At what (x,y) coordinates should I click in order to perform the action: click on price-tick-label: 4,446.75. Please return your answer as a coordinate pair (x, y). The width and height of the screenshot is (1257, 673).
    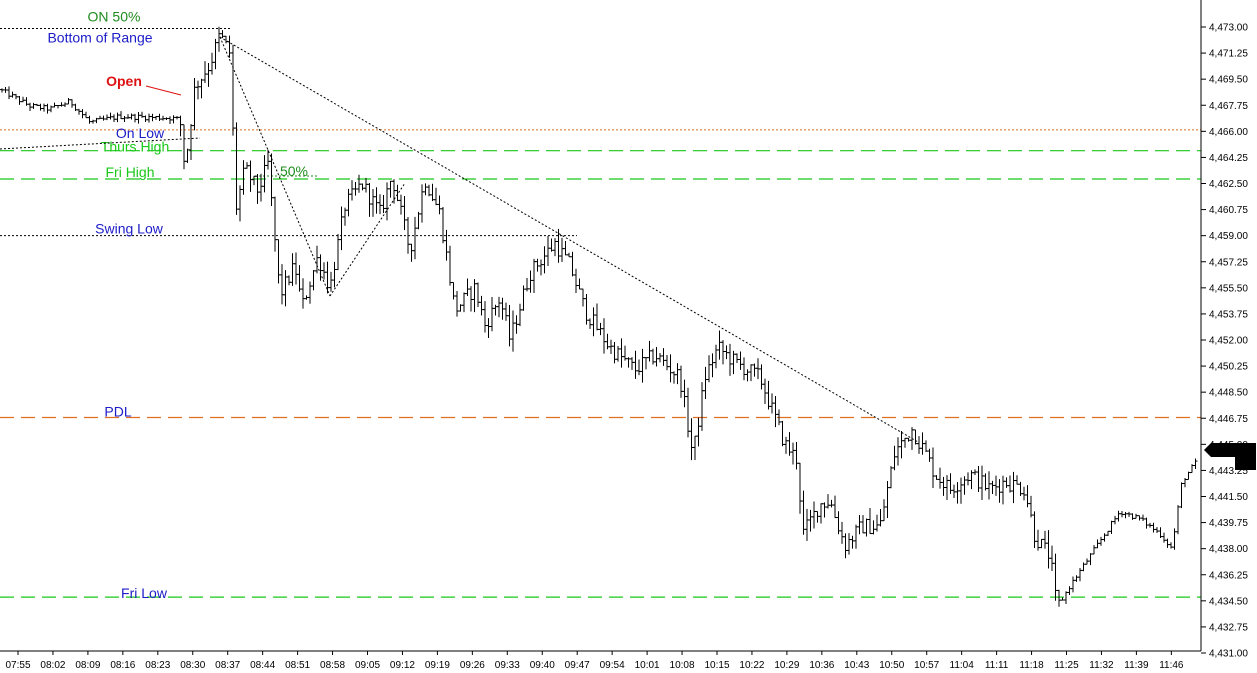
    Looking at the image, I should click on (1228, 419).